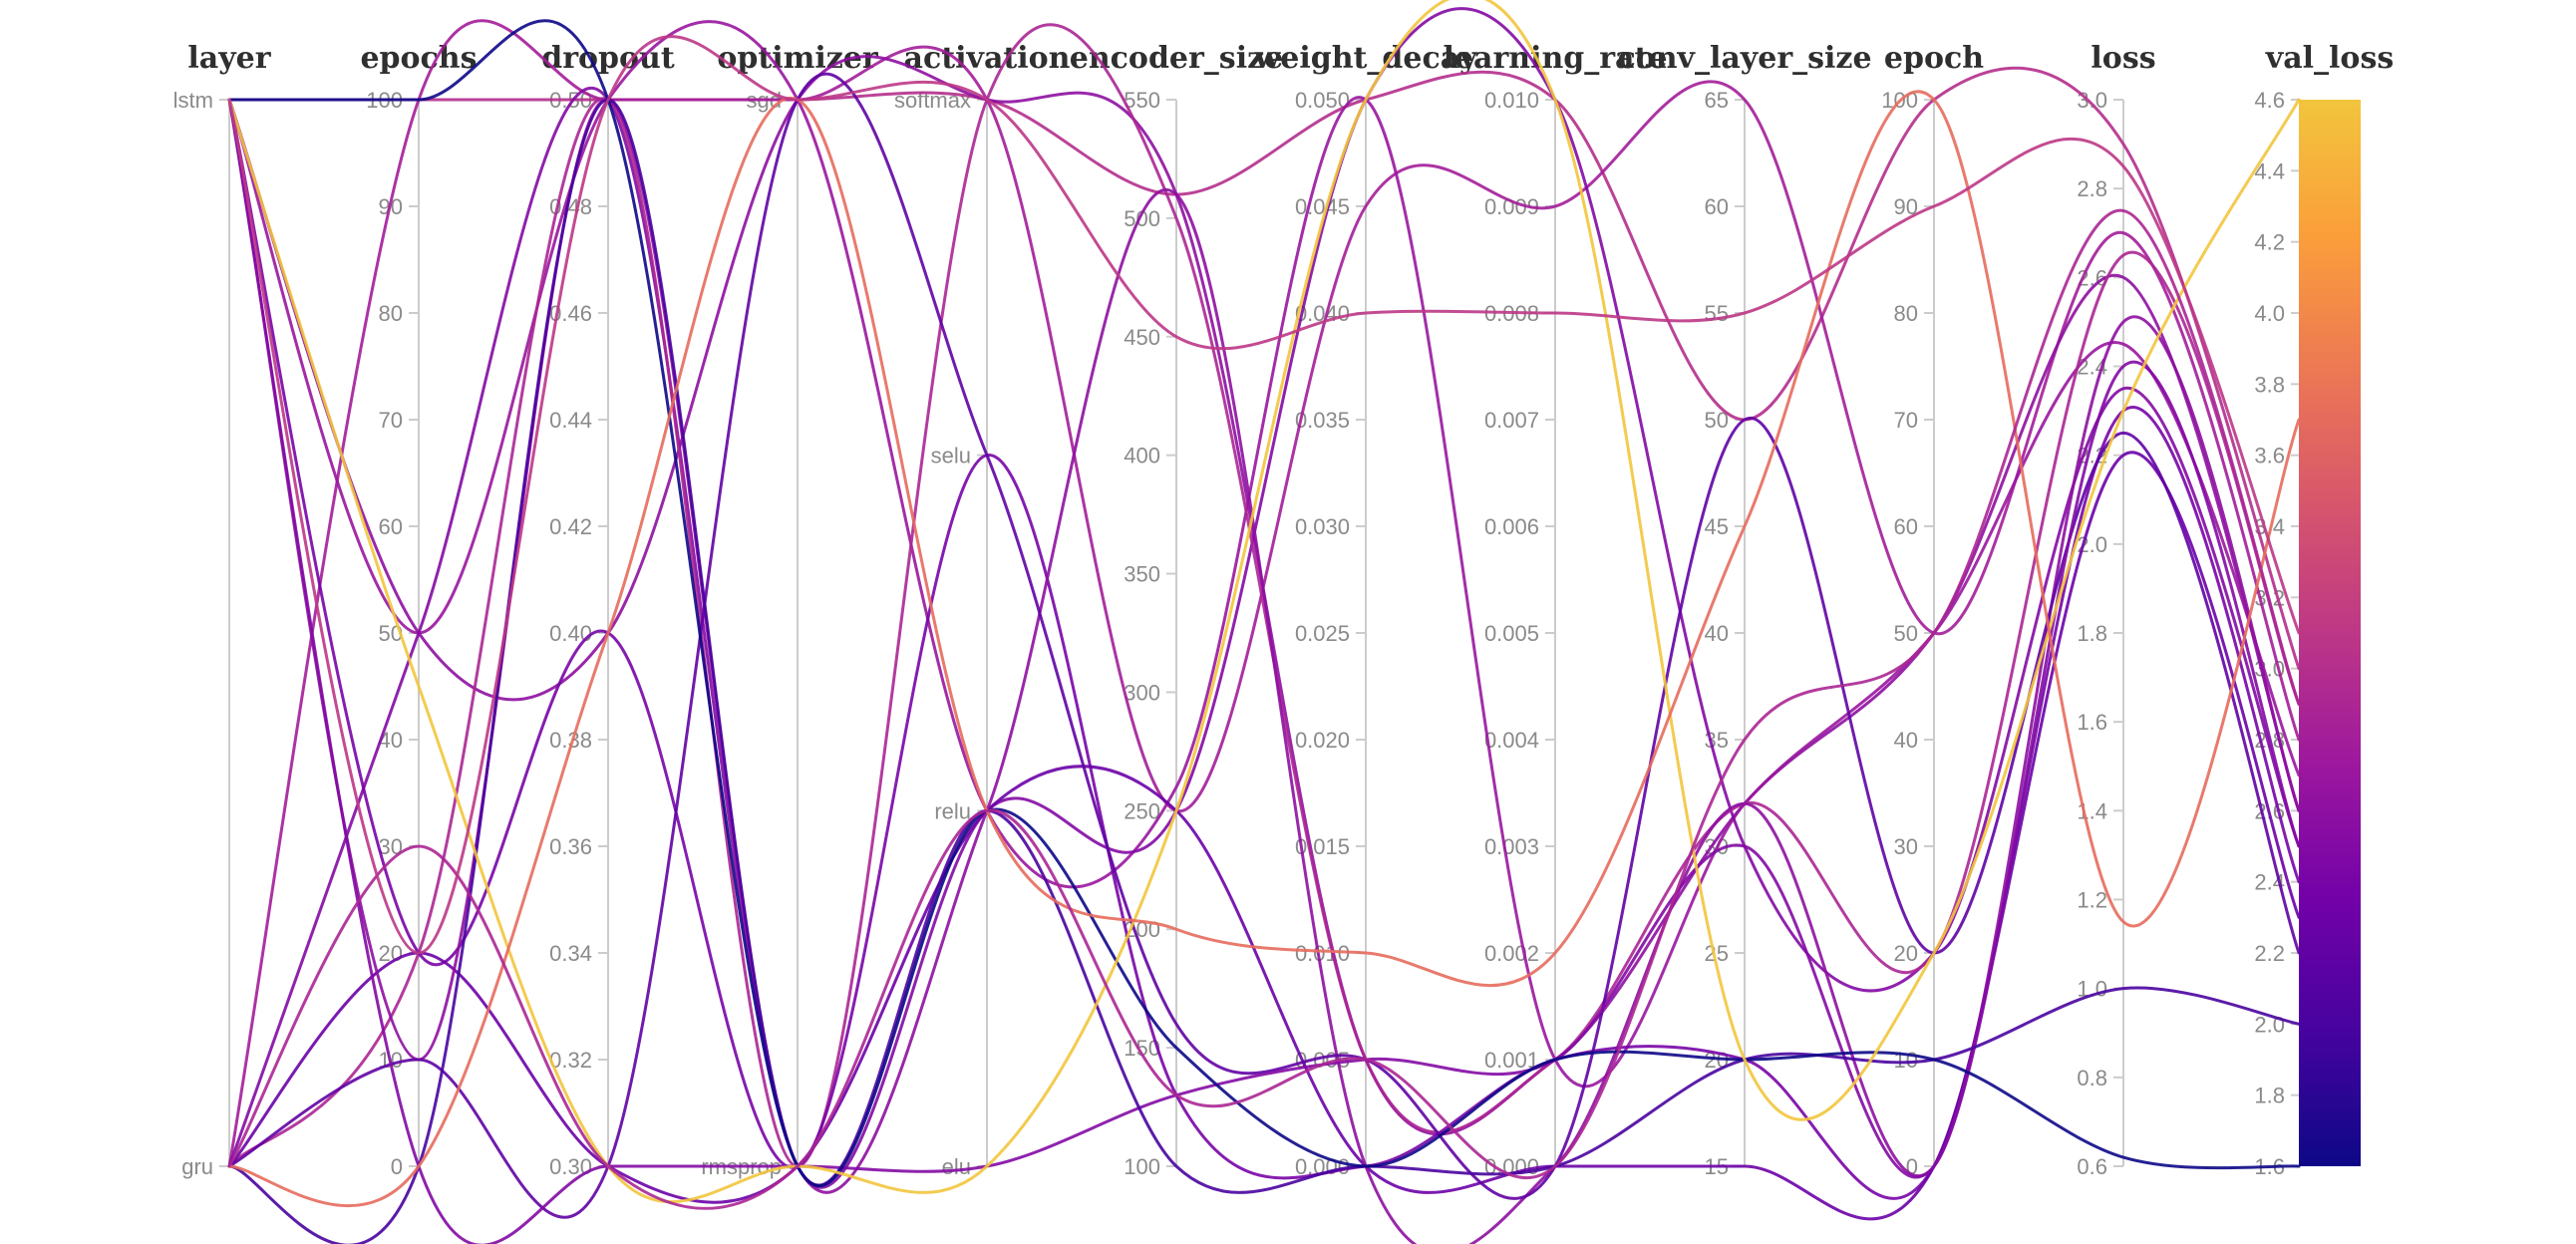  I want to click on axis-title-encoder_size: encoder_size, so click(1176, 58).